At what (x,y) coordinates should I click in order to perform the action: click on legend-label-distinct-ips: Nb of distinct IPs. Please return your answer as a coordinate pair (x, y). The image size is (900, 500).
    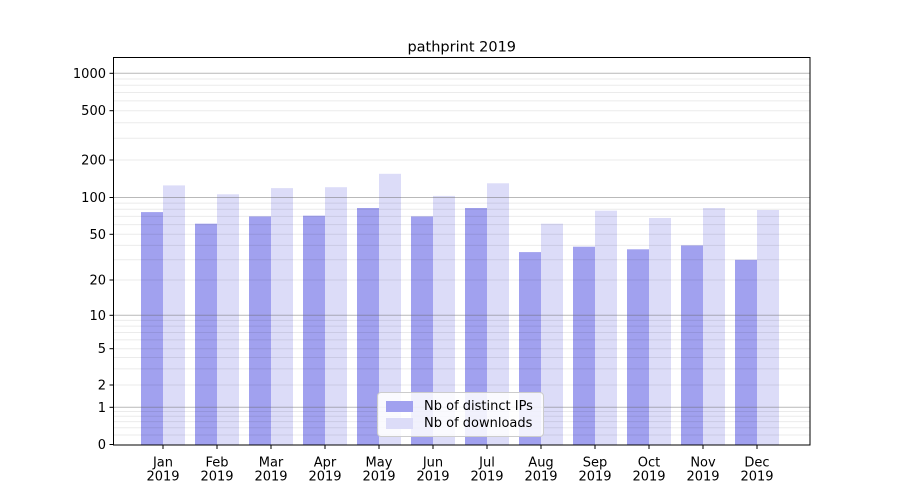
    Looking at the image, I should click on (478, 406).